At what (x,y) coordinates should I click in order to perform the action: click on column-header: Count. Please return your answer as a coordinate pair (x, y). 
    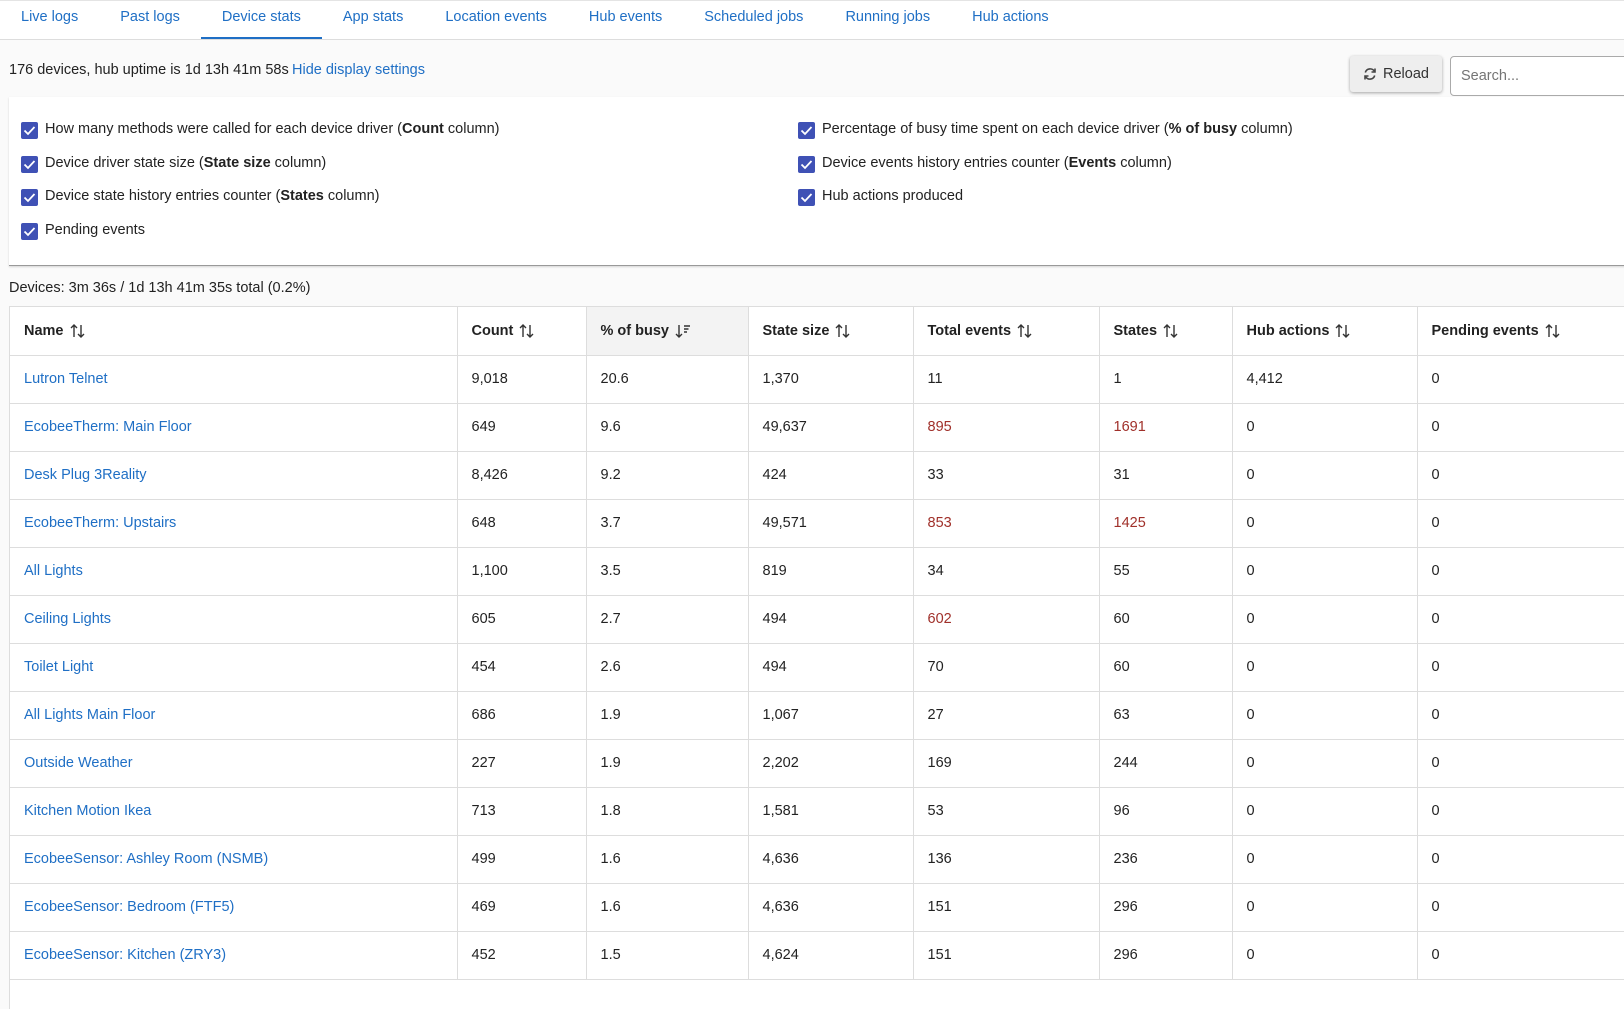
    Looking at the image, I should click on (522, 331).